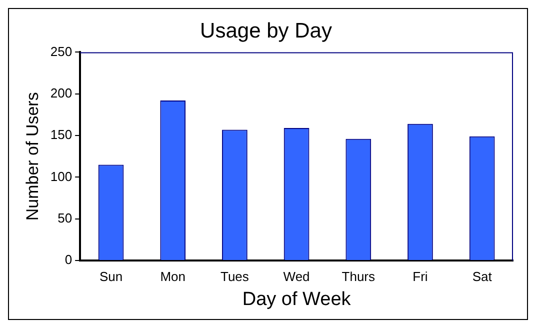 This screenshot has height=327, width=534. What do you see at coordinates (61, 92) in the screenshot?
I see `y-tick-label: 200` at bounding box center [61, 92].